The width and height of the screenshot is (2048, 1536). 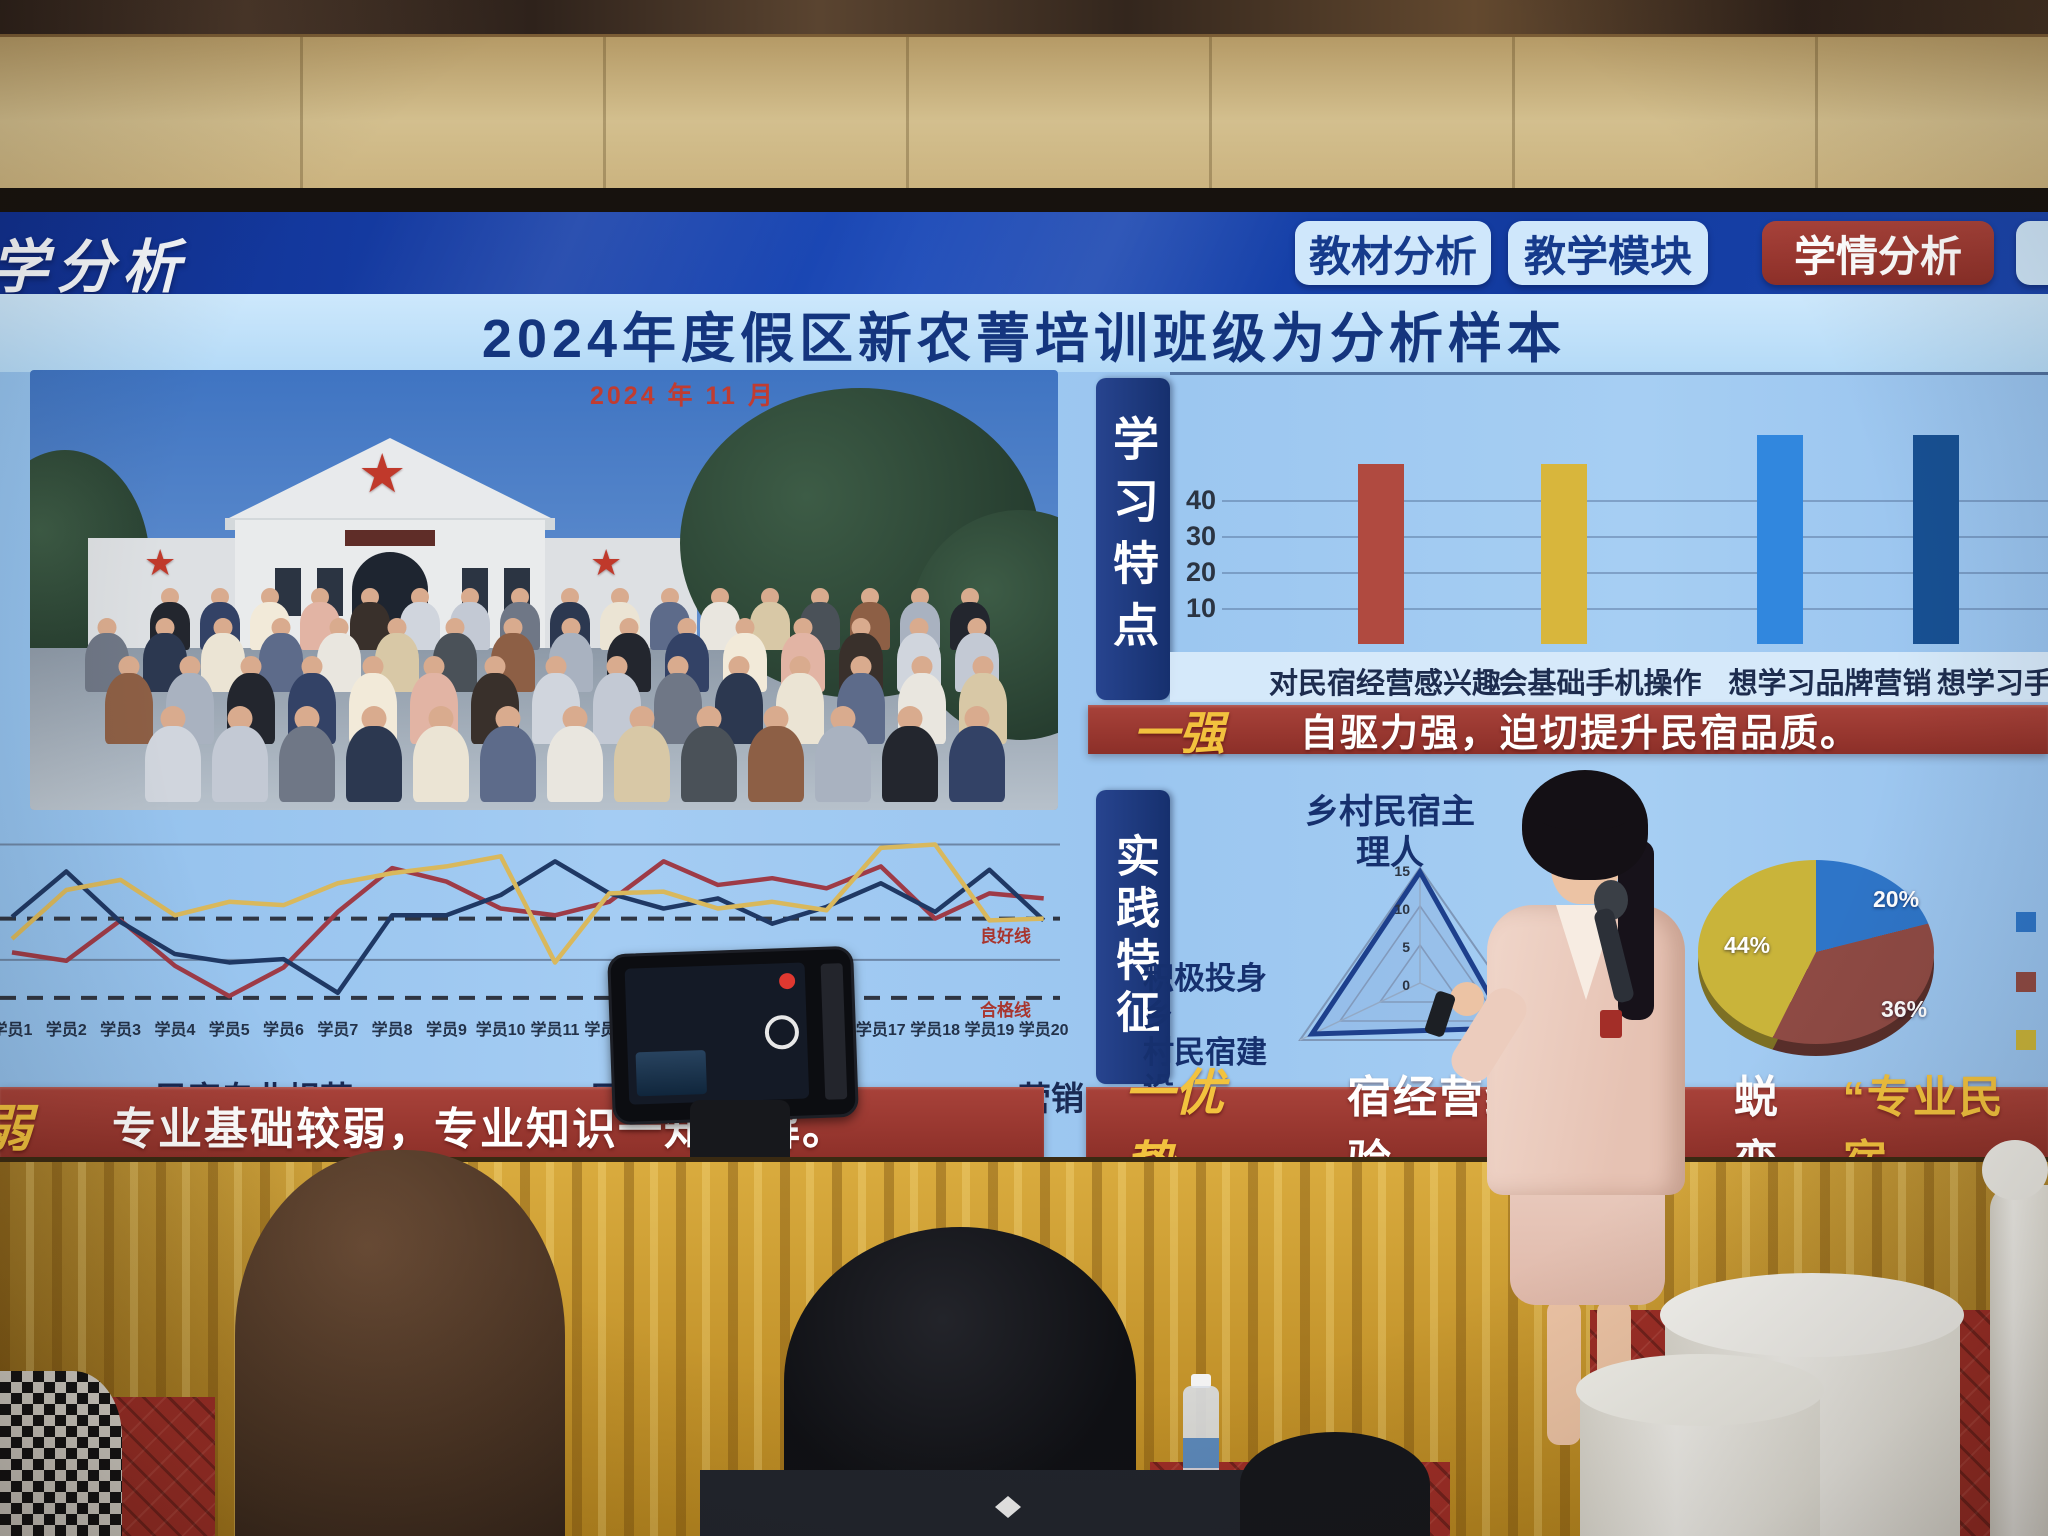 I want to click on nav-tab-partial, so click(x=2032, y=253).